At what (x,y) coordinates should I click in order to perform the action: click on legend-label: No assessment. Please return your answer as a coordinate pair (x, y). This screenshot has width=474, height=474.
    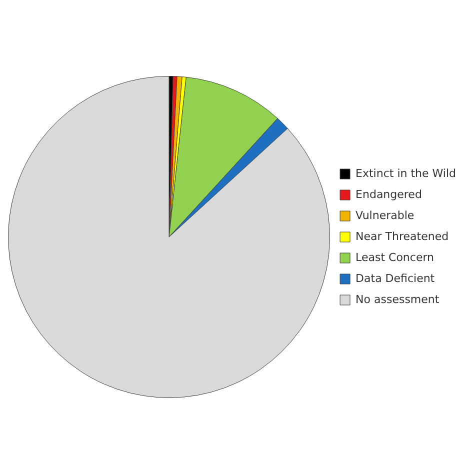
    Looking at the image, I should click on (398, 299).